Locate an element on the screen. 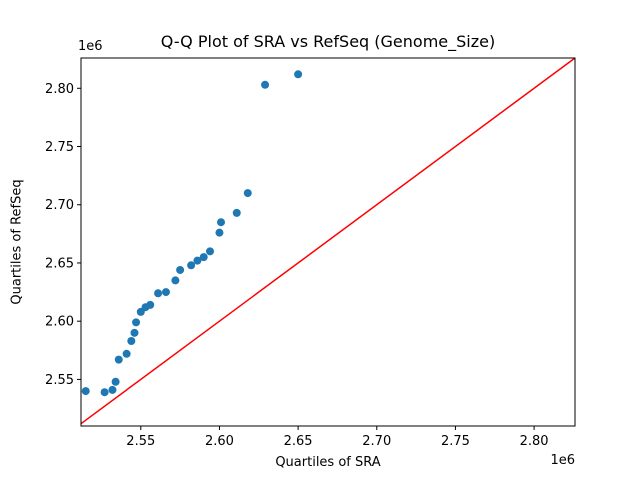 Image resolution: width=640 pixels, height=480 pixels. chart-title: Q-Q Plot of SRA vs RefSeq (Genome_Size) is located at coordinates (328, 41).